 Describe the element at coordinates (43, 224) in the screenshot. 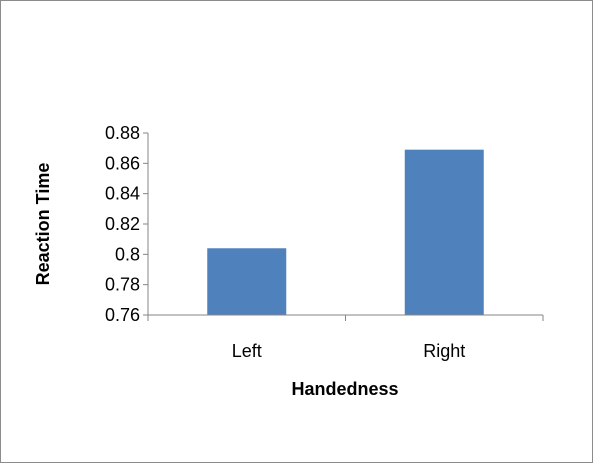

I see `y-axis-title: Reaction Time` at that location.